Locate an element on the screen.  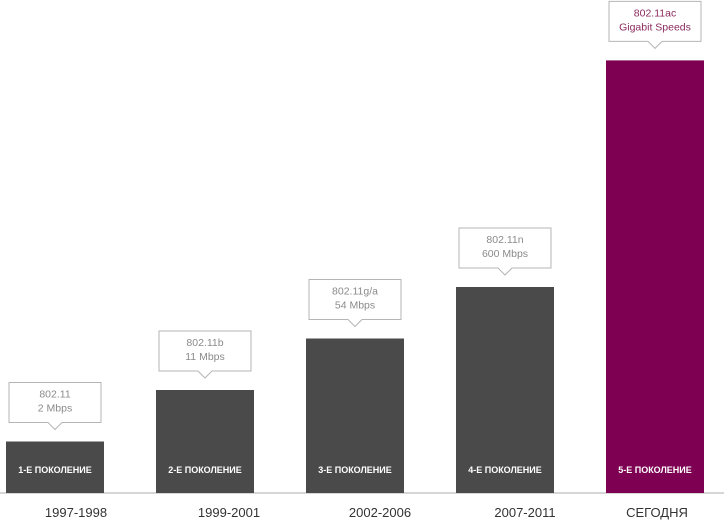
x-tick-label-1: 1997-1998 is located at coordinates (76, 512).